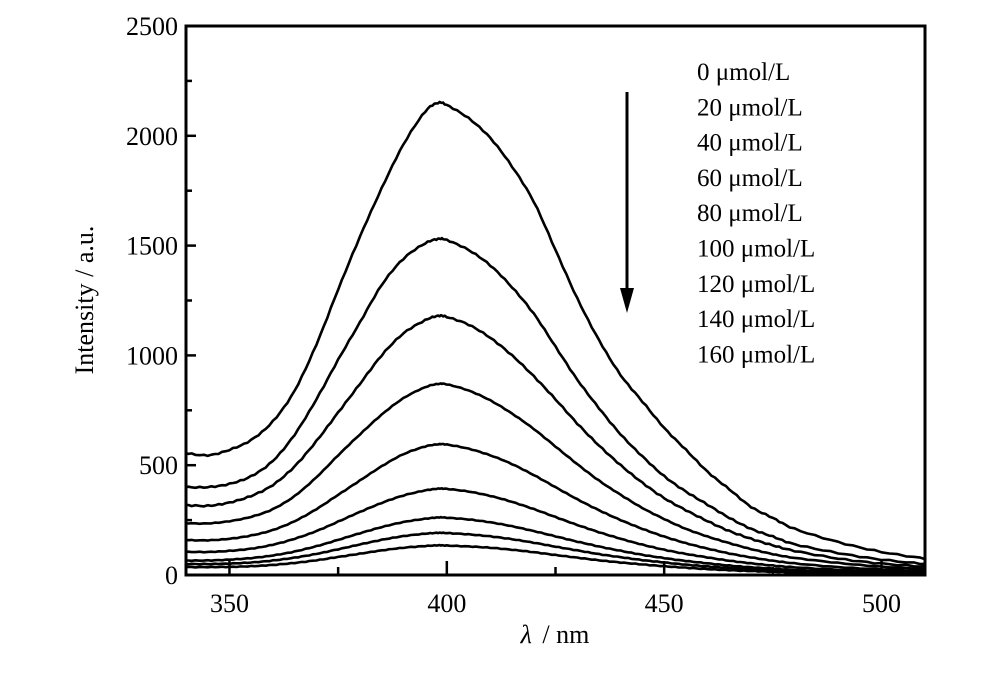 The height and width of the screenshot is (688, 1000). What do you see at coordinates (750, 178) in the screenshot?
I see `legend-entry: 60 μmol/L` at bounding box center [750, 178].